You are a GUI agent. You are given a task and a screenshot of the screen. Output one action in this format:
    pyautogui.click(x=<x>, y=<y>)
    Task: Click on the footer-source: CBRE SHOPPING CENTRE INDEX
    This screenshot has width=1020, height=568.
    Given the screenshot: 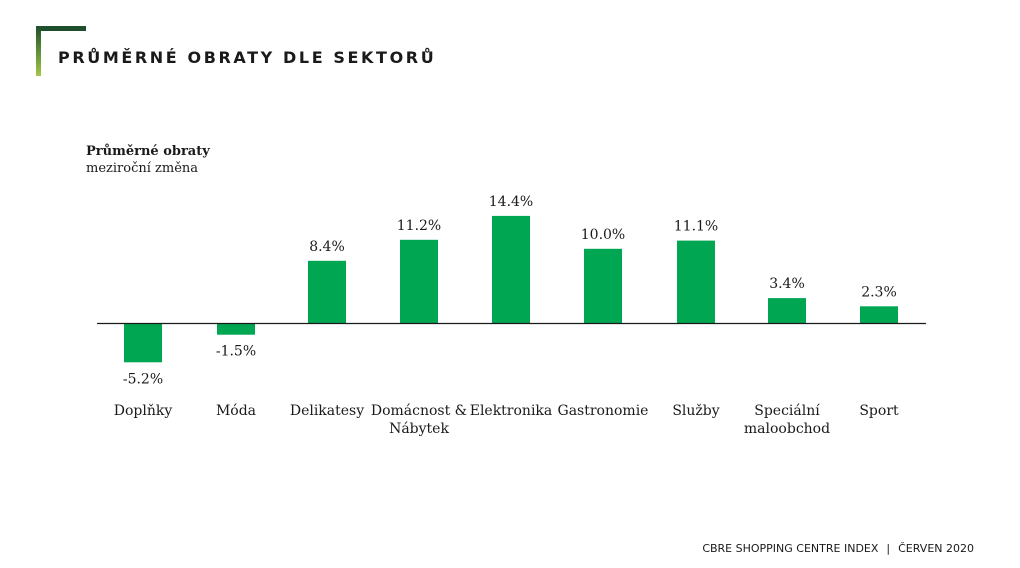 What is the action you would take?
    pyautogui.click(x=790, y=548)
    